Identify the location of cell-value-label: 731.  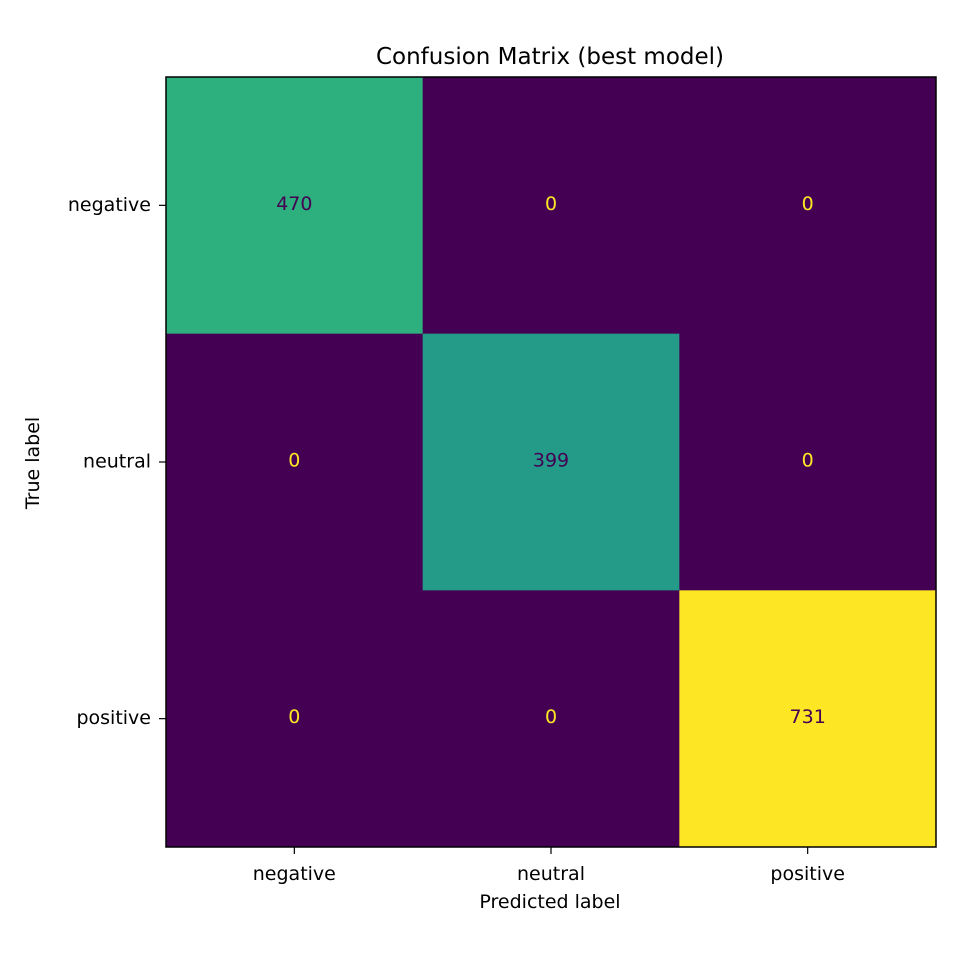
(808, 717).